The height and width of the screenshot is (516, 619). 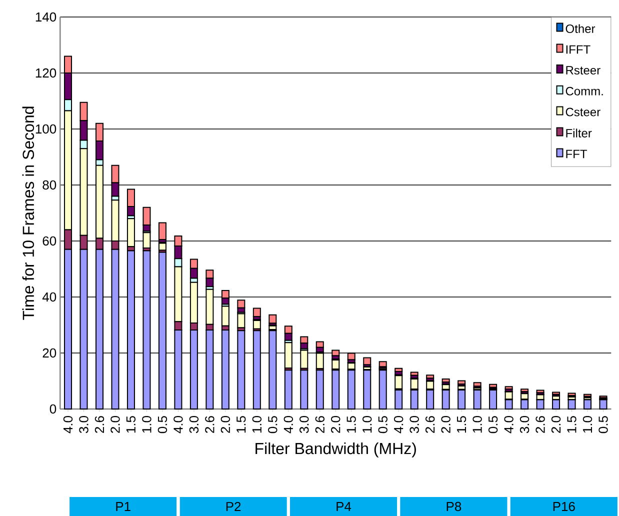 What do you see at coordinates (454, 507) in the screenshot?
I see `text: P8` at bounding box center [454, 507].